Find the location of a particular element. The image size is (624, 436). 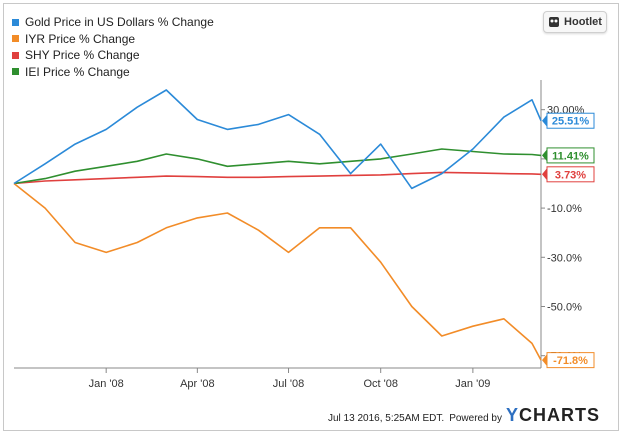

end-label: 3.73% is located at coordinates (568, 174).